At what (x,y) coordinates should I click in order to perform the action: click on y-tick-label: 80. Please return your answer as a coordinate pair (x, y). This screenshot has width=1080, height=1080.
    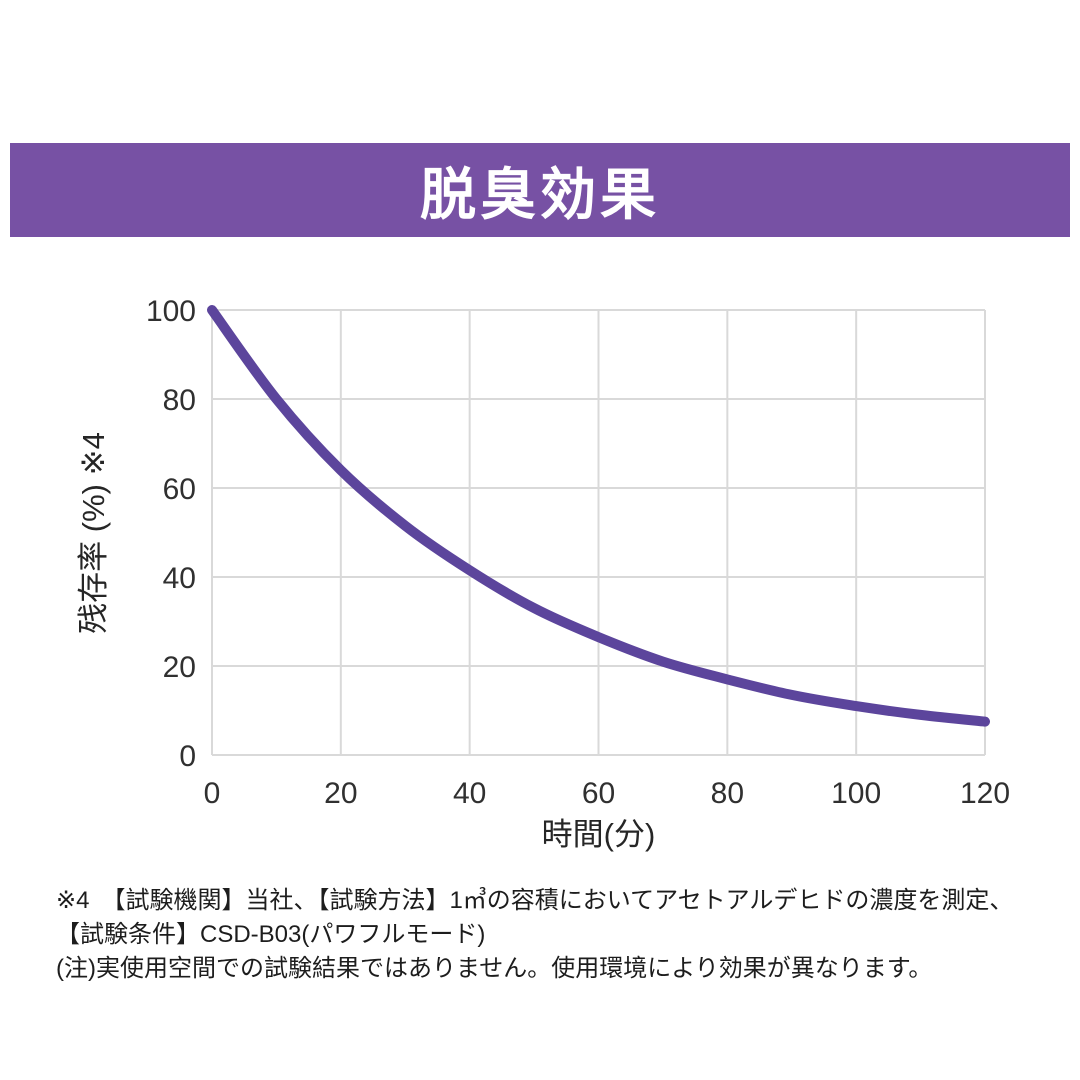
    Looking at the image, I should click on (179, 400).